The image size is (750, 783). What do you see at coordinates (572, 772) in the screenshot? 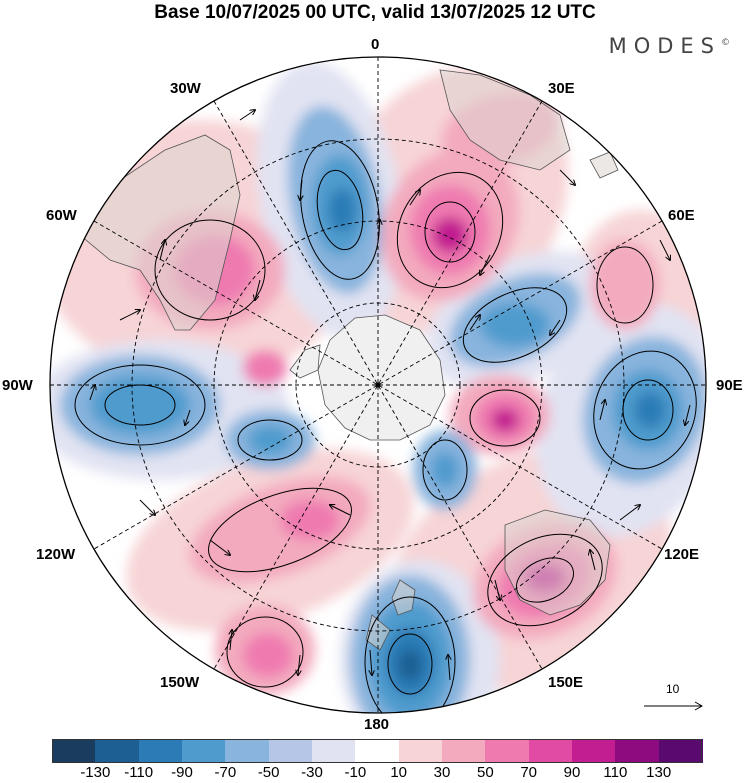
I see `colorbar-tick-label: 90` at bounding box center [572, 772].